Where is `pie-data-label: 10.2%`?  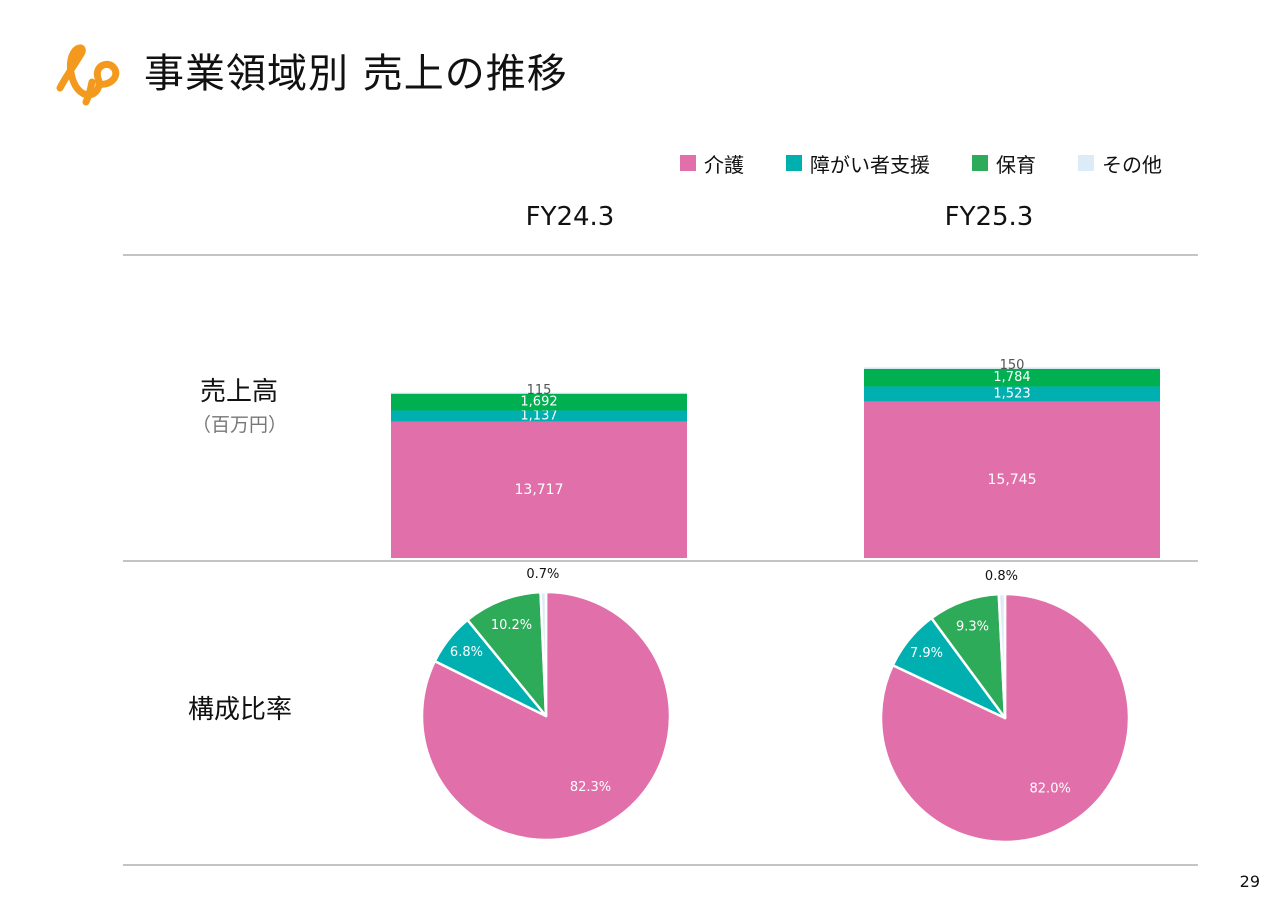
pie-data-label: 10.2% is located at coordinates (511, 625).